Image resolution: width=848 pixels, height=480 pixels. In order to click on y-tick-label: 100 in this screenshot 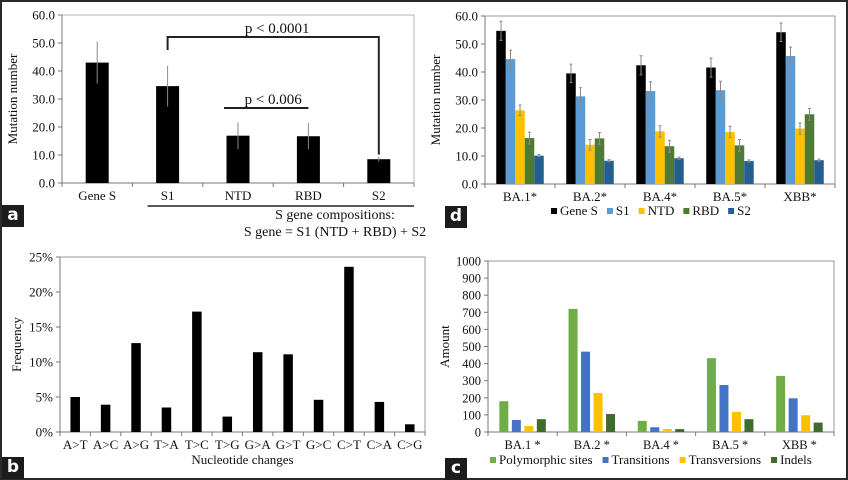, I will do `click(471, 415)`.